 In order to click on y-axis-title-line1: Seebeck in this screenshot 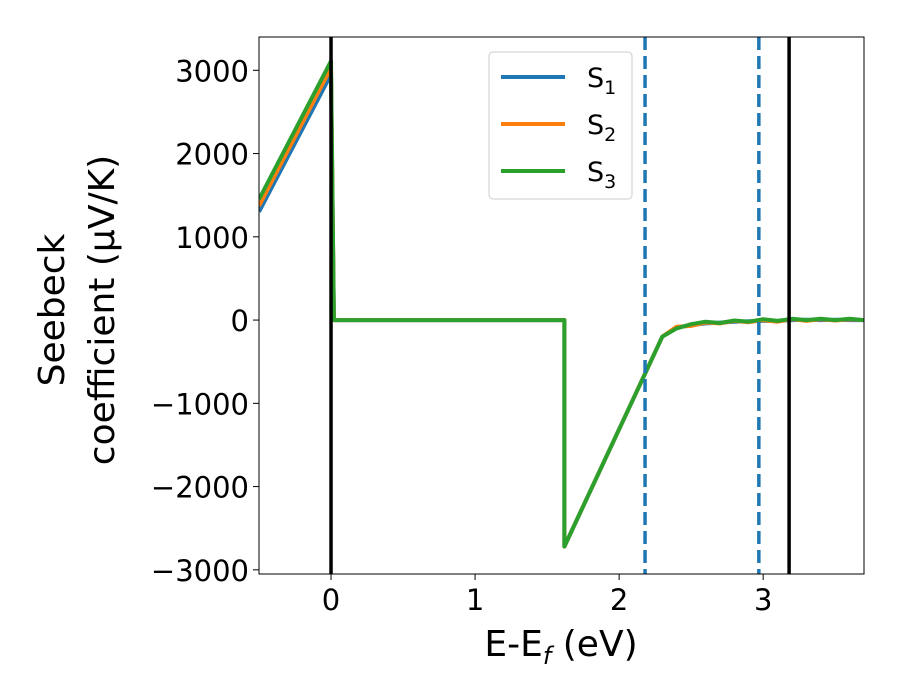, I will do `click(52, 309)`.